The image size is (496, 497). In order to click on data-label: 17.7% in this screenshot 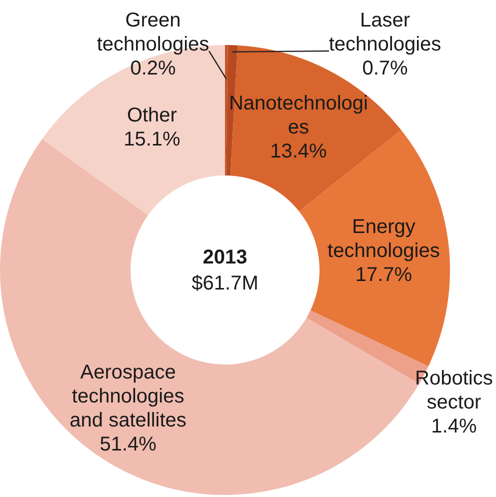, I will do `click(383, 275)`.